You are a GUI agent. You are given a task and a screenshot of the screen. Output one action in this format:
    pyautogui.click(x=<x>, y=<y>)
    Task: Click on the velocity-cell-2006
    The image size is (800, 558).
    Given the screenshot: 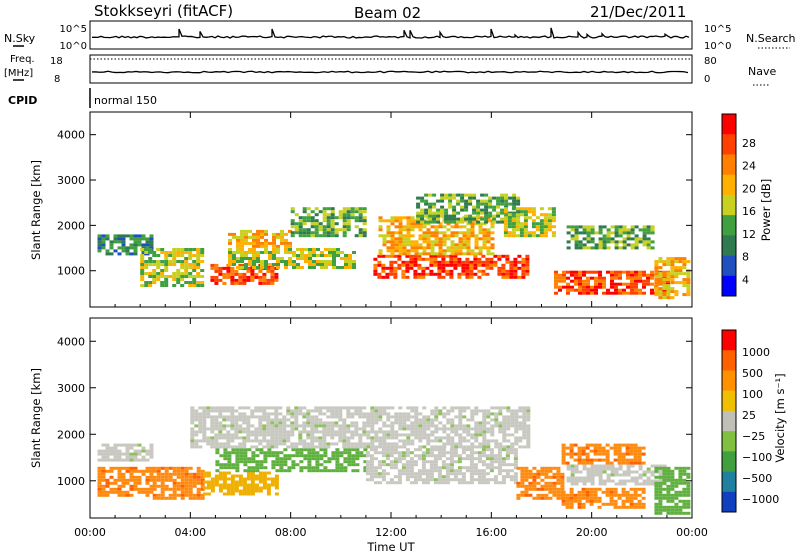 What is the action you would take?
    pyautogui.click(x=563, y=454)
    